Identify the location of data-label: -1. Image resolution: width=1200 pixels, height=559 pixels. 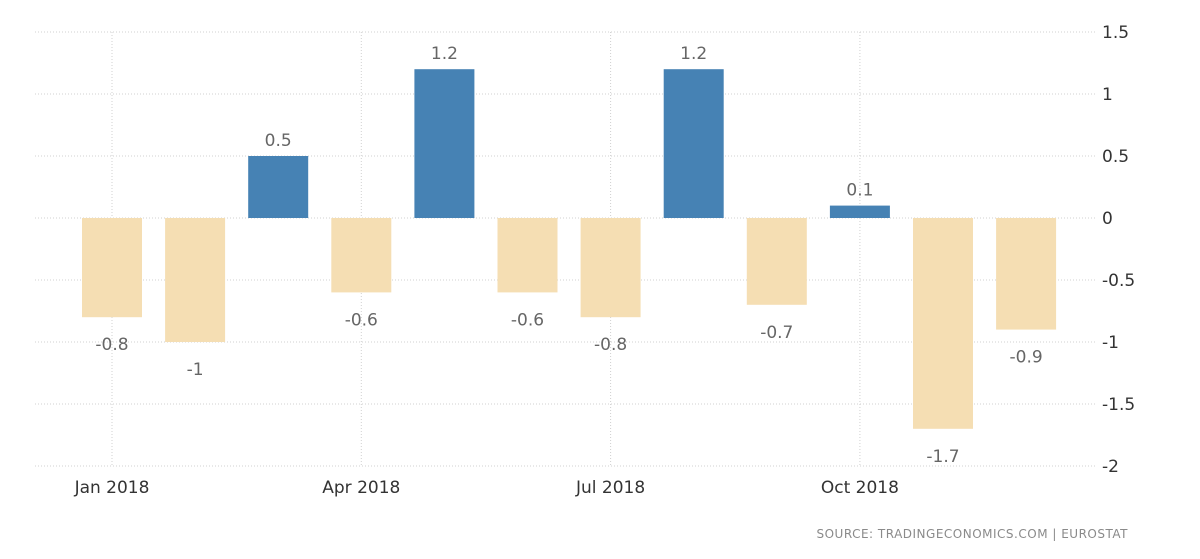
(195, 370).